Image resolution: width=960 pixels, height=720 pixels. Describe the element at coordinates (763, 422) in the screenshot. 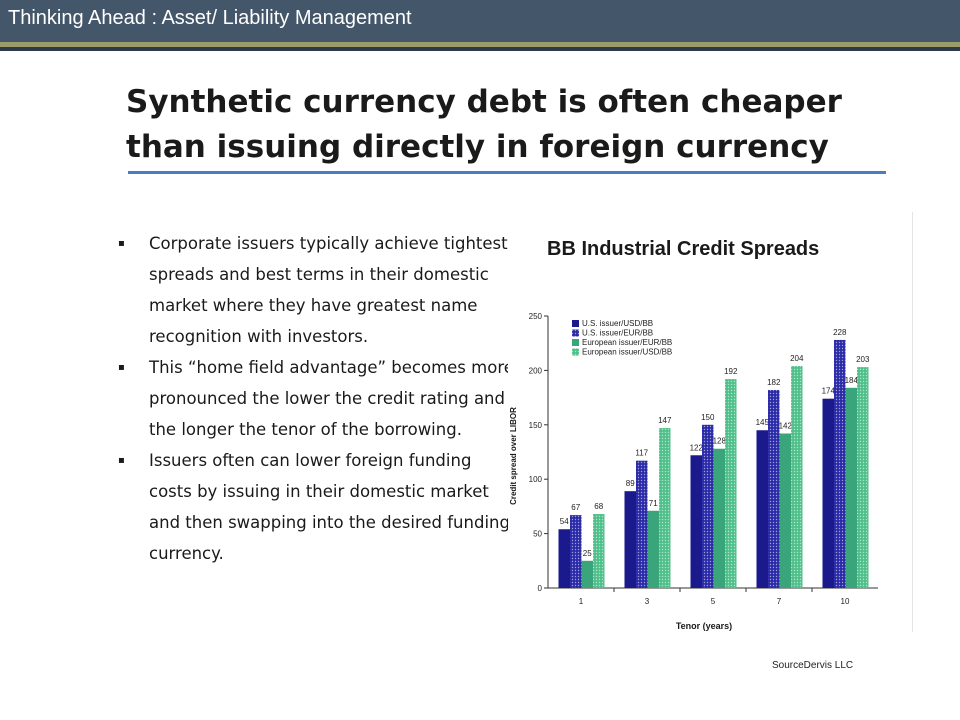

I see `data-label: 145` at that location.